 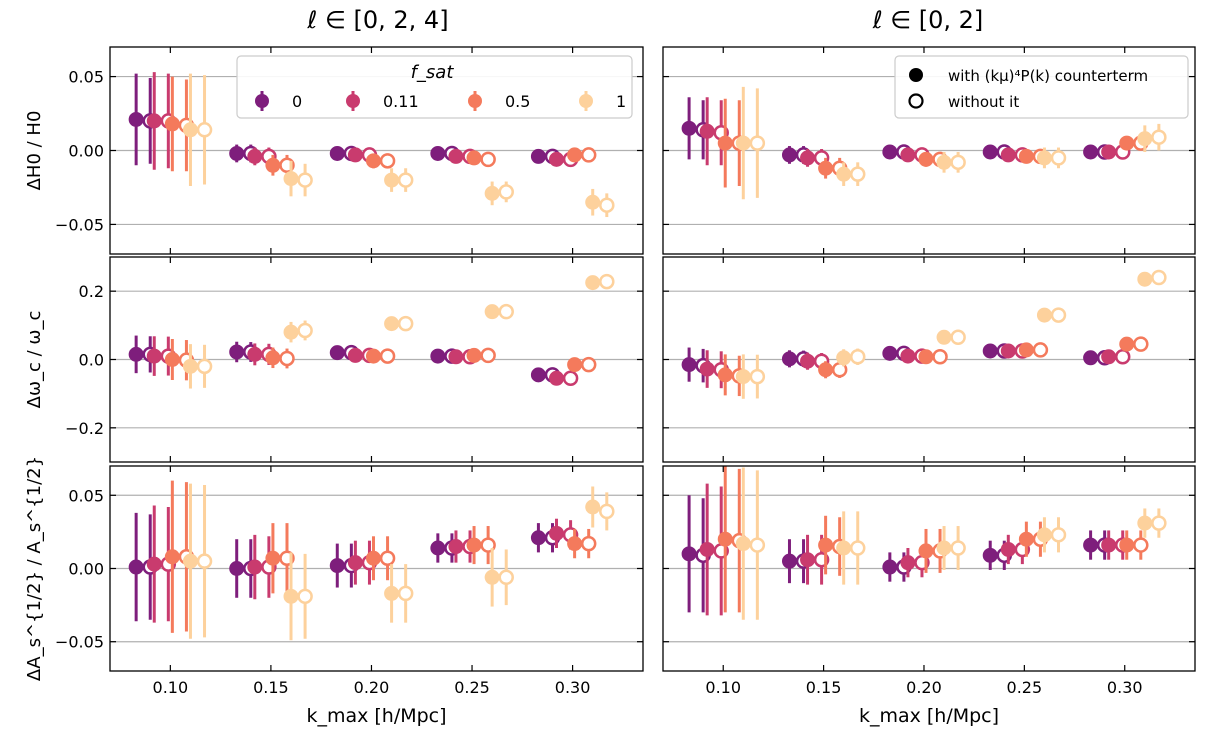 What do you see at coordinates (621, 101) in the screenshot?
I see `legend-label: 1` at bounding box center [621, 101].